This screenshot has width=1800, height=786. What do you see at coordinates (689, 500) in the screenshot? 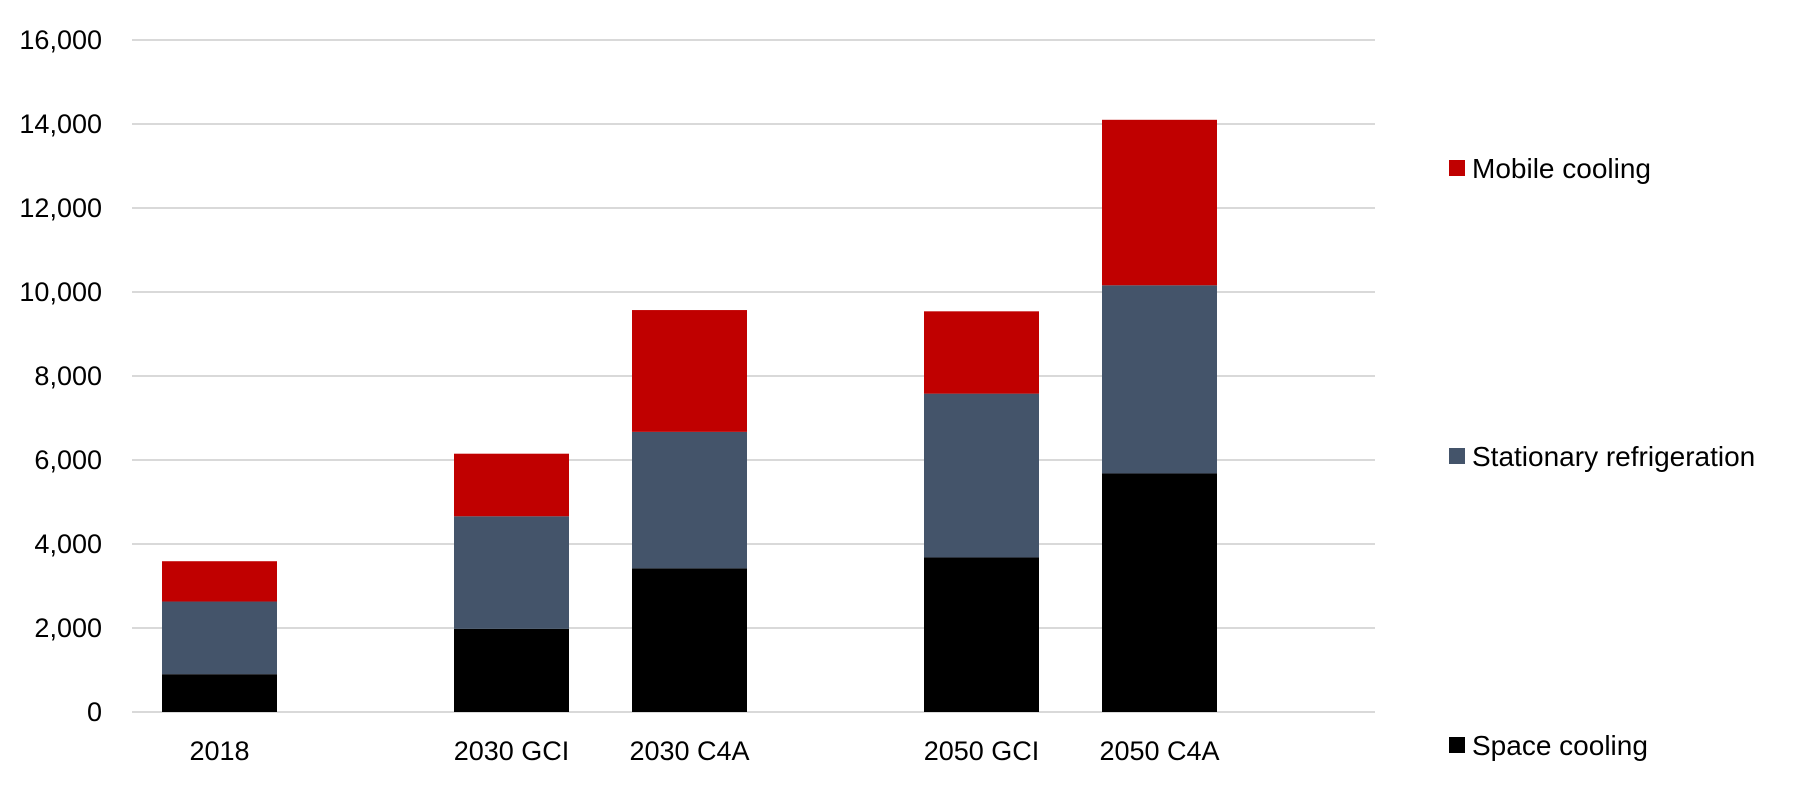
I see `bar-2030-c4a-stationary-refrigeration` at bounding box center [689, 500].